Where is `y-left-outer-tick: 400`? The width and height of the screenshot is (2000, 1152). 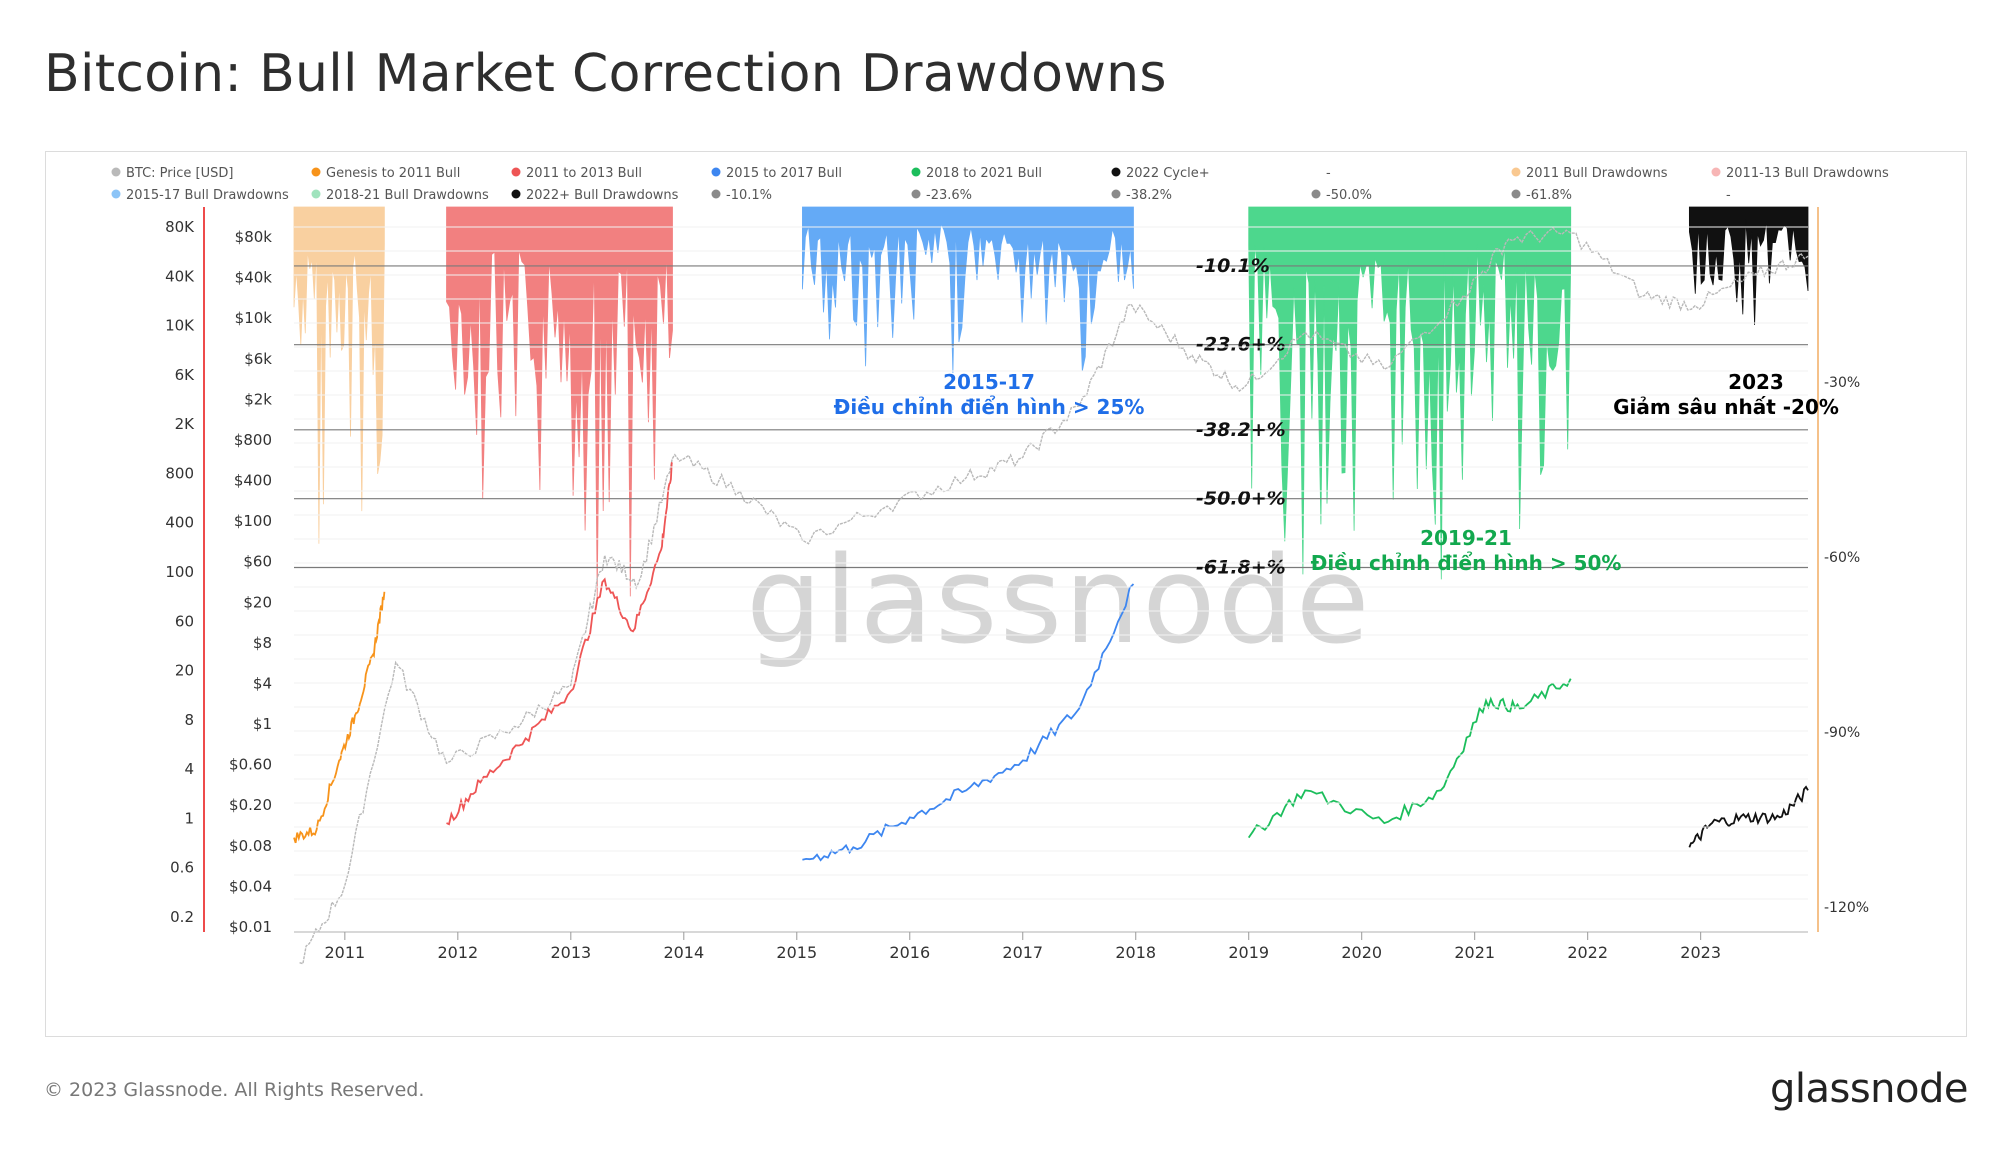 y-left-outer-tick: 400 is located at coordinates (179, 523).